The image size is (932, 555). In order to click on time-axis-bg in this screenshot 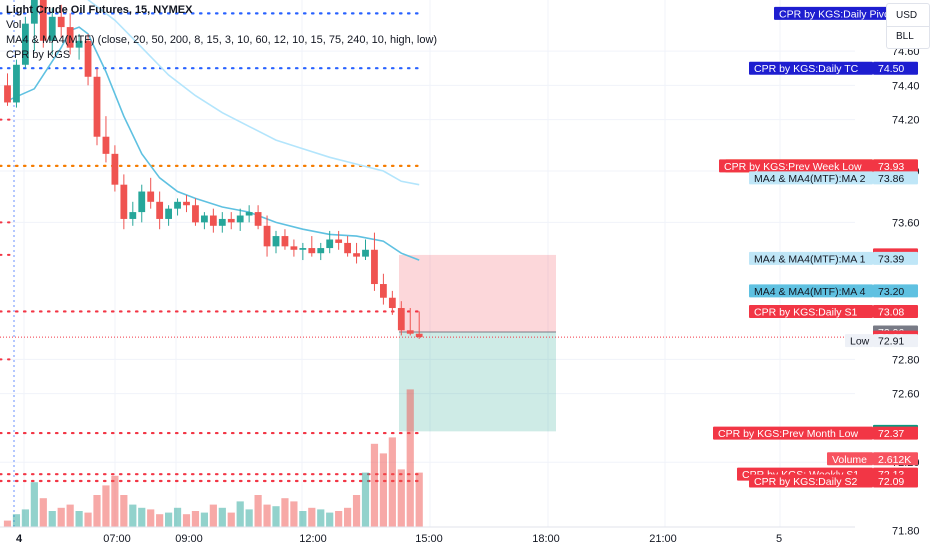, I will do `click(427, 538)`.